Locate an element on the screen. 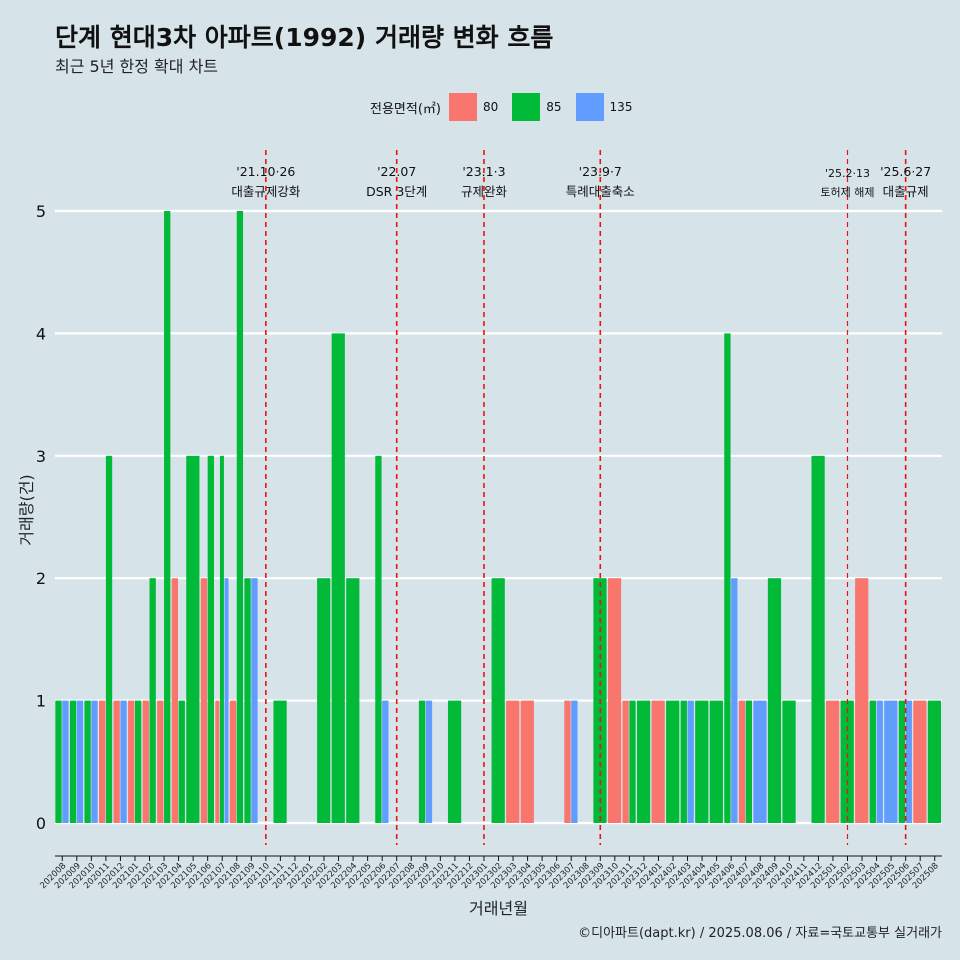 The image size is (960, 960). event-label-202110: 대출규제강화 is located at coordinates (266, 191).